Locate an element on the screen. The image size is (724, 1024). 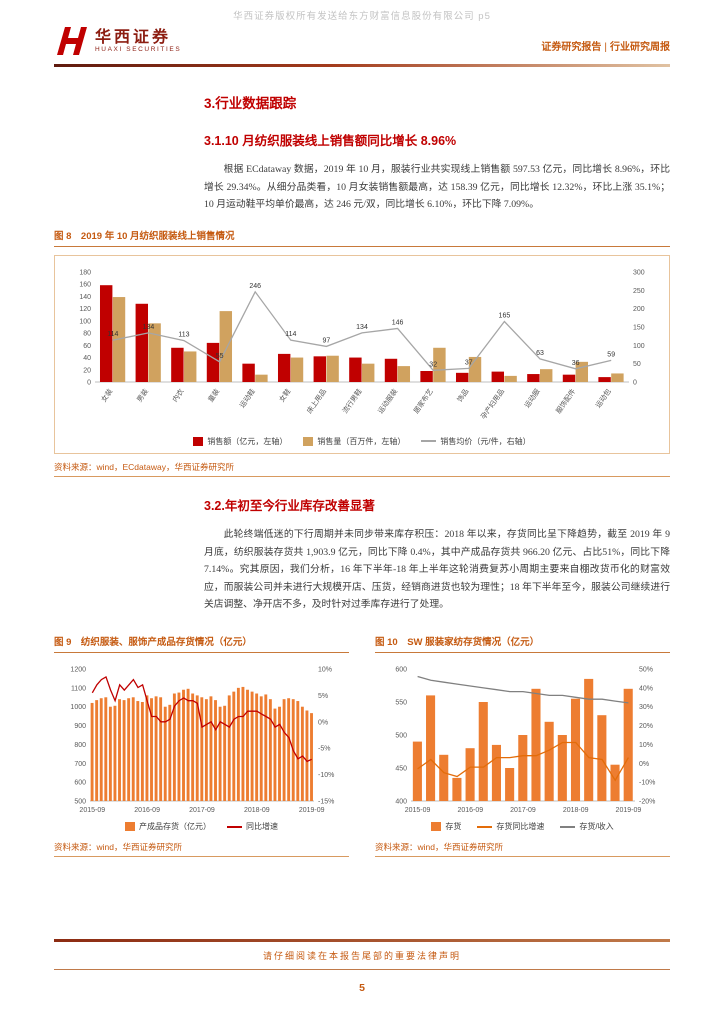
svg-text: 59 is located at coordinates (611, 354).